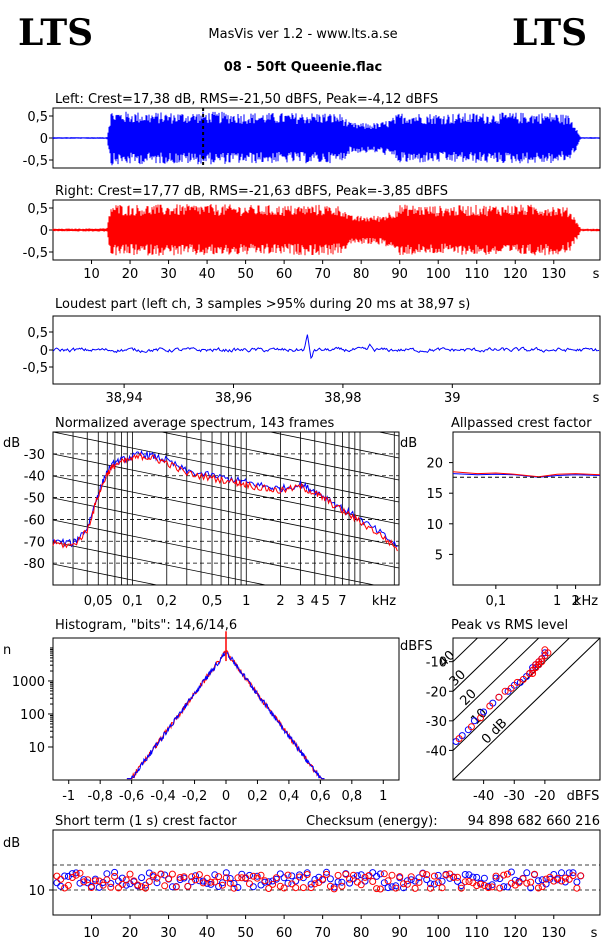 This screenshot has width=606, height=946. What do you see at coordinates (284, 933) in the screenshot?
I see `x-tick-label: 60` at bounding box center [284, 933].